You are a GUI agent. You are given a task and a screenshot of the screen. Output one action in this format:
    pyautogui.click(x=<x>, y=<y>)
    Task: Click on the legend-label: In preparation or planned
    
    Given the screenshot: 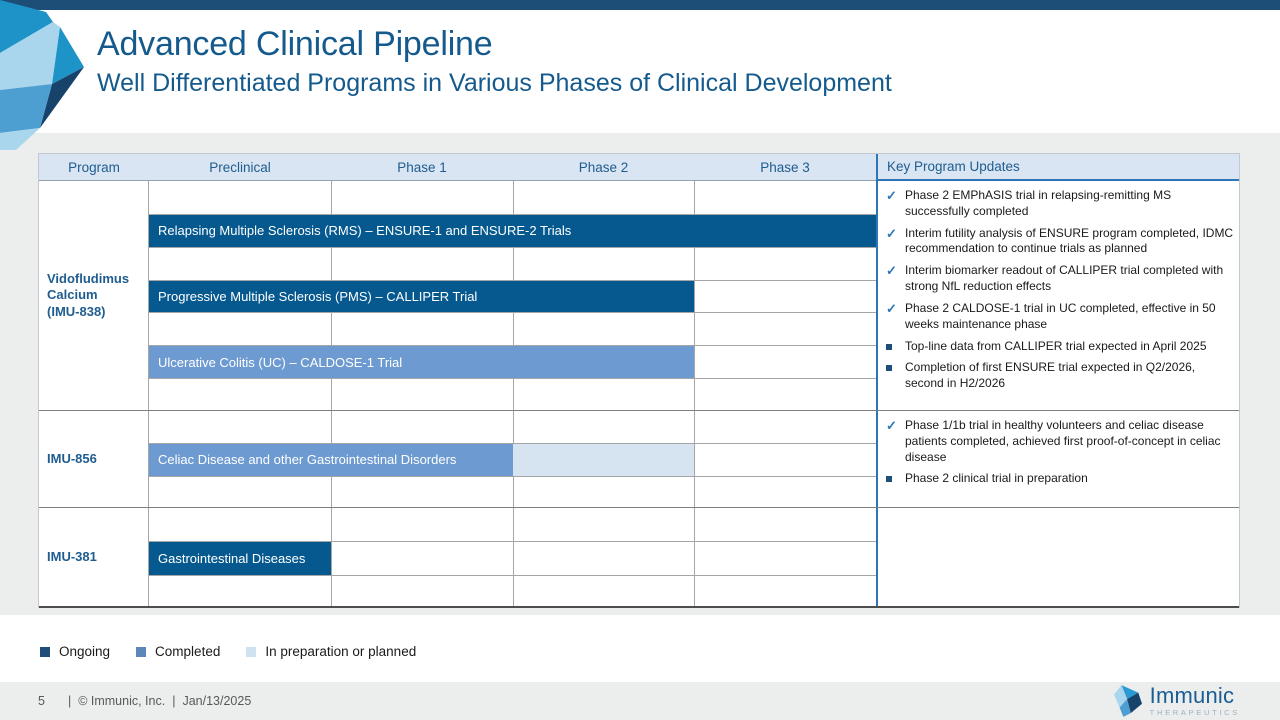 What is the action you would take?
    pyautogui.click(x=341, y=651)
    